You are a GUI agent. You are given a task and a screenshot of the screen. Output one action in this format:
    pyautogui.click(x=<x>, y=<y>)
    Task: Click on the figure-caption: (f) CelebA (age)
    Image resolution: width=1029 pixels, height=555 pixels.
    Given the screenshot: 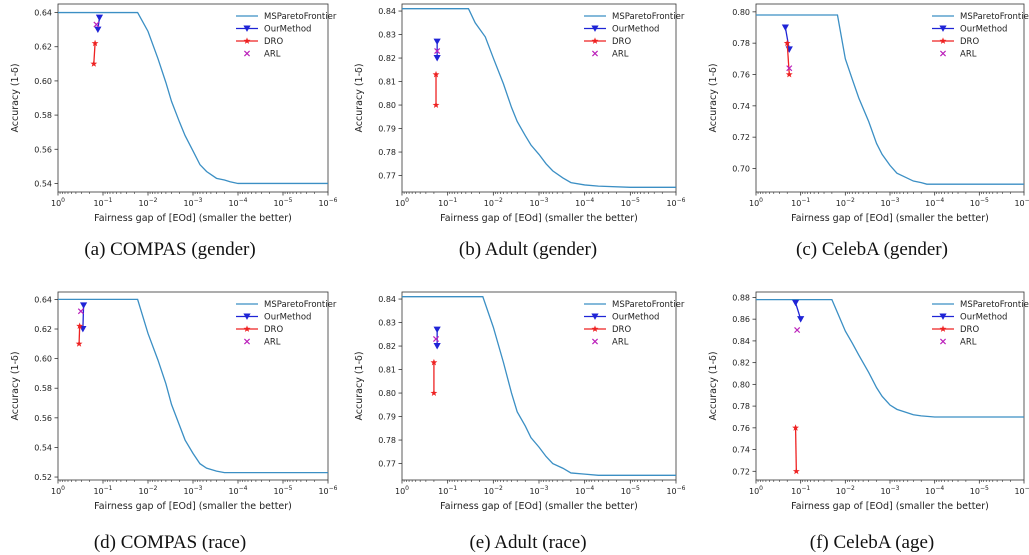 What is the action you would take?
    pyautogui.click(x=872, y=542)
    